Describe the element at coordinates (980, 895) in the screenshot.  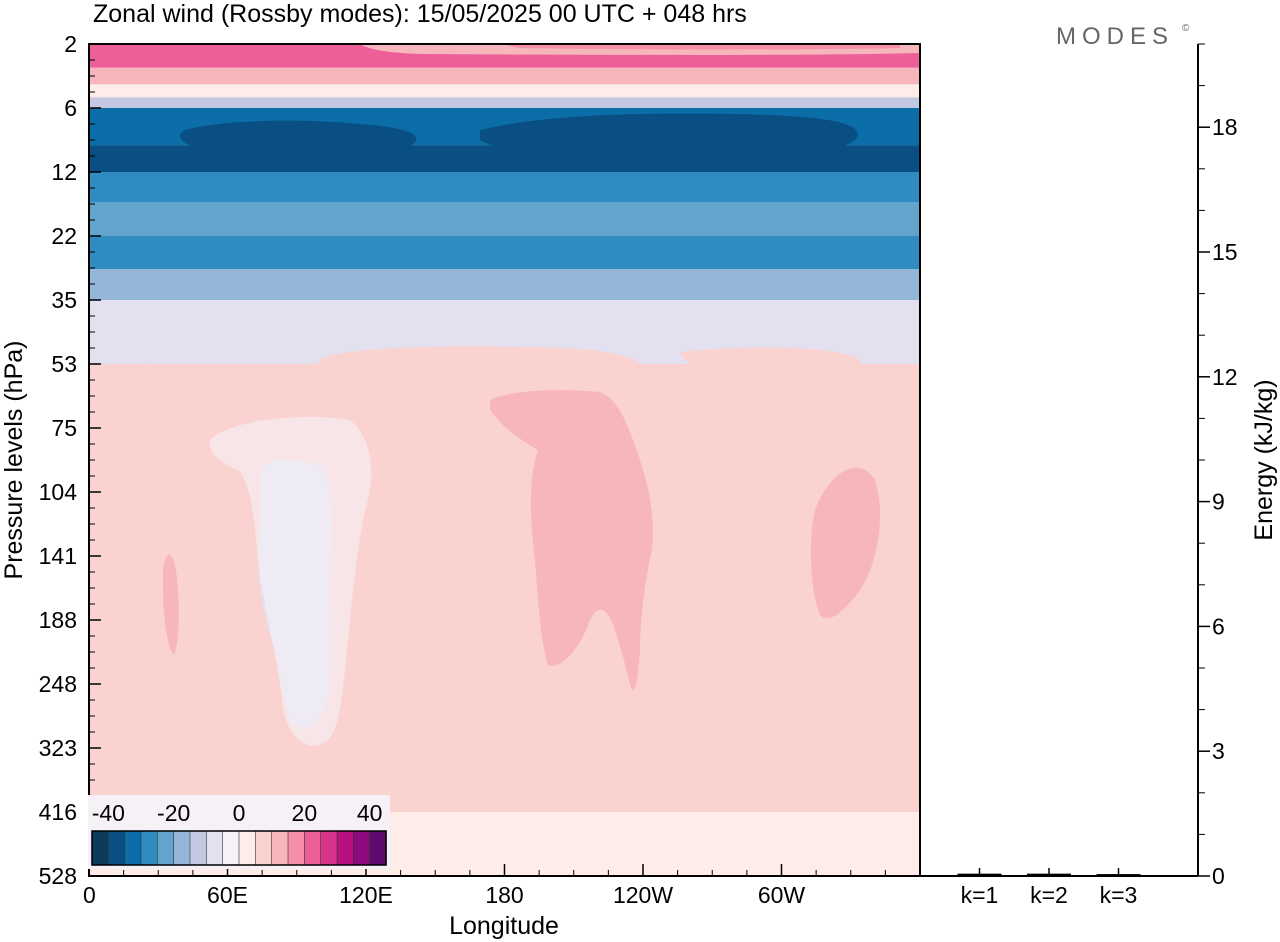
I see `energy-category-label: k=1` at that location.